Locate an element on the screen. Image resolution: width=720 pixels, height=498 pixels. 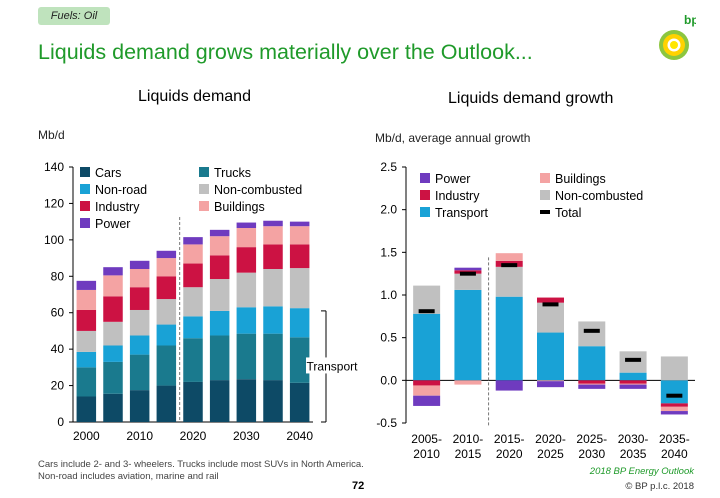
y-tick-label: 20 is located at coordinates (58, 386).